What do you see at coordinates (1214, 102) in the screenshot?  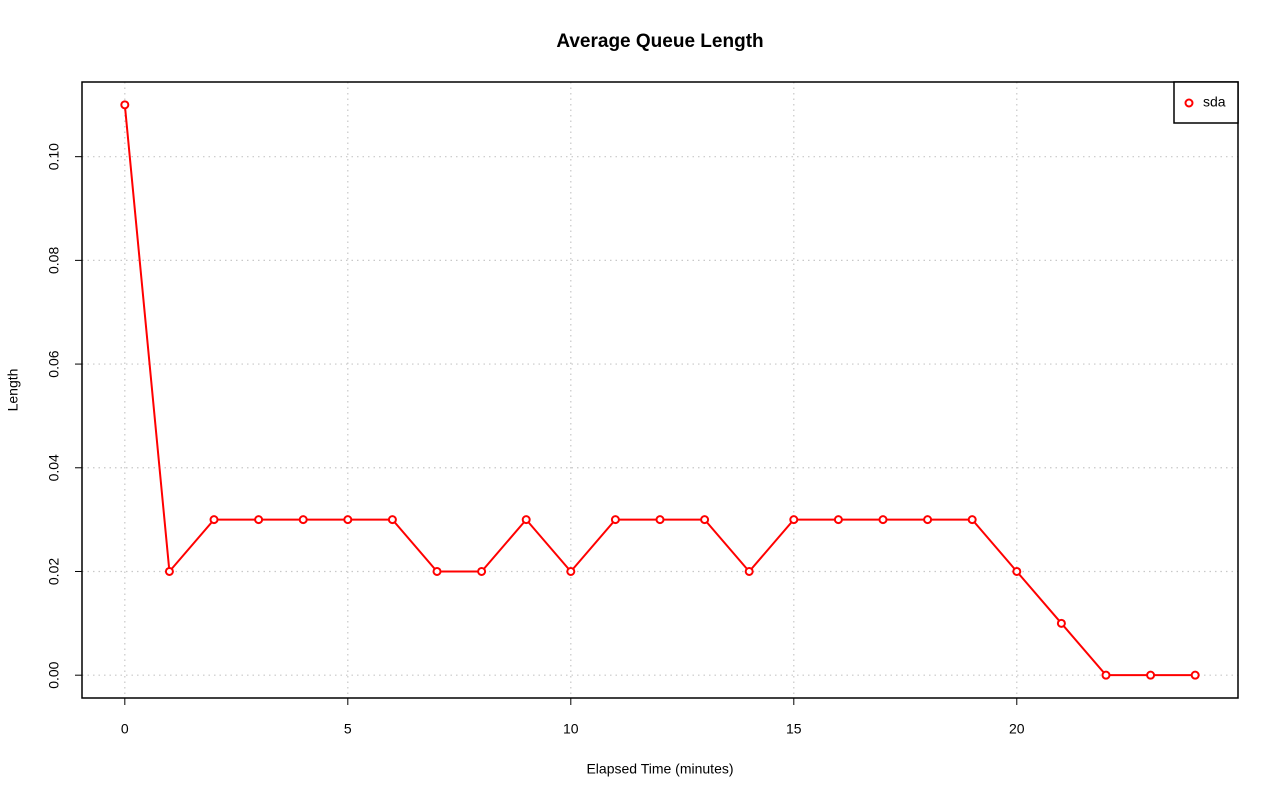 I see `legend-label: sda` at bounding box center [1214, 102].